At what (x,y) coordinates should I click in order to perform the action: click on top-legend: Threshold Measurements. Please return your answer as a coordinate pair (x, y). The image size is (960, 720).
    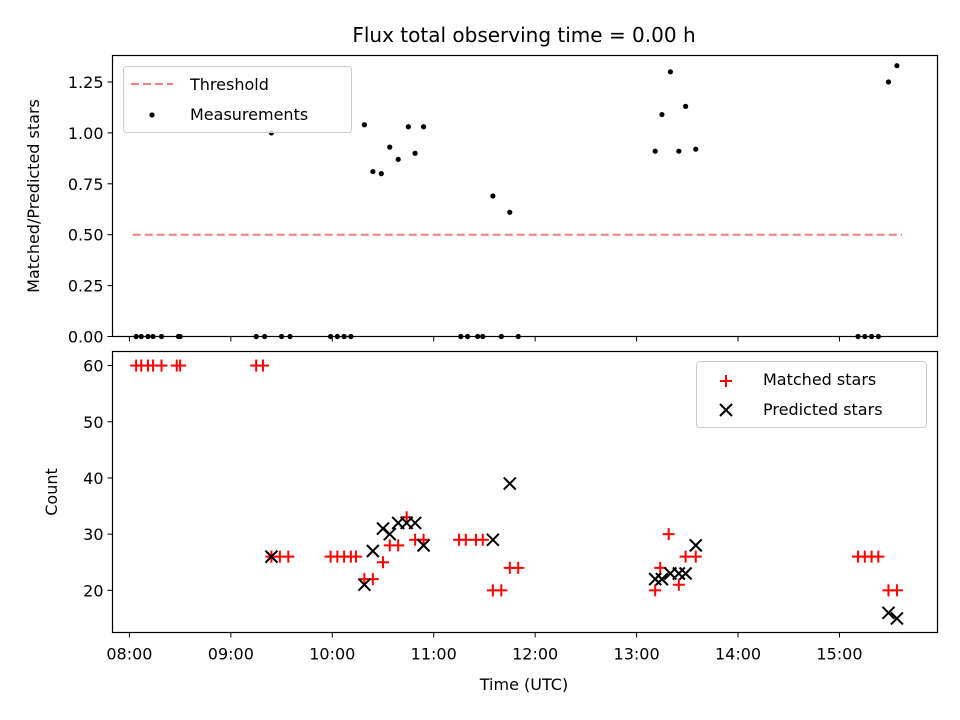
    Looking at the image, I should click on (237, 99).